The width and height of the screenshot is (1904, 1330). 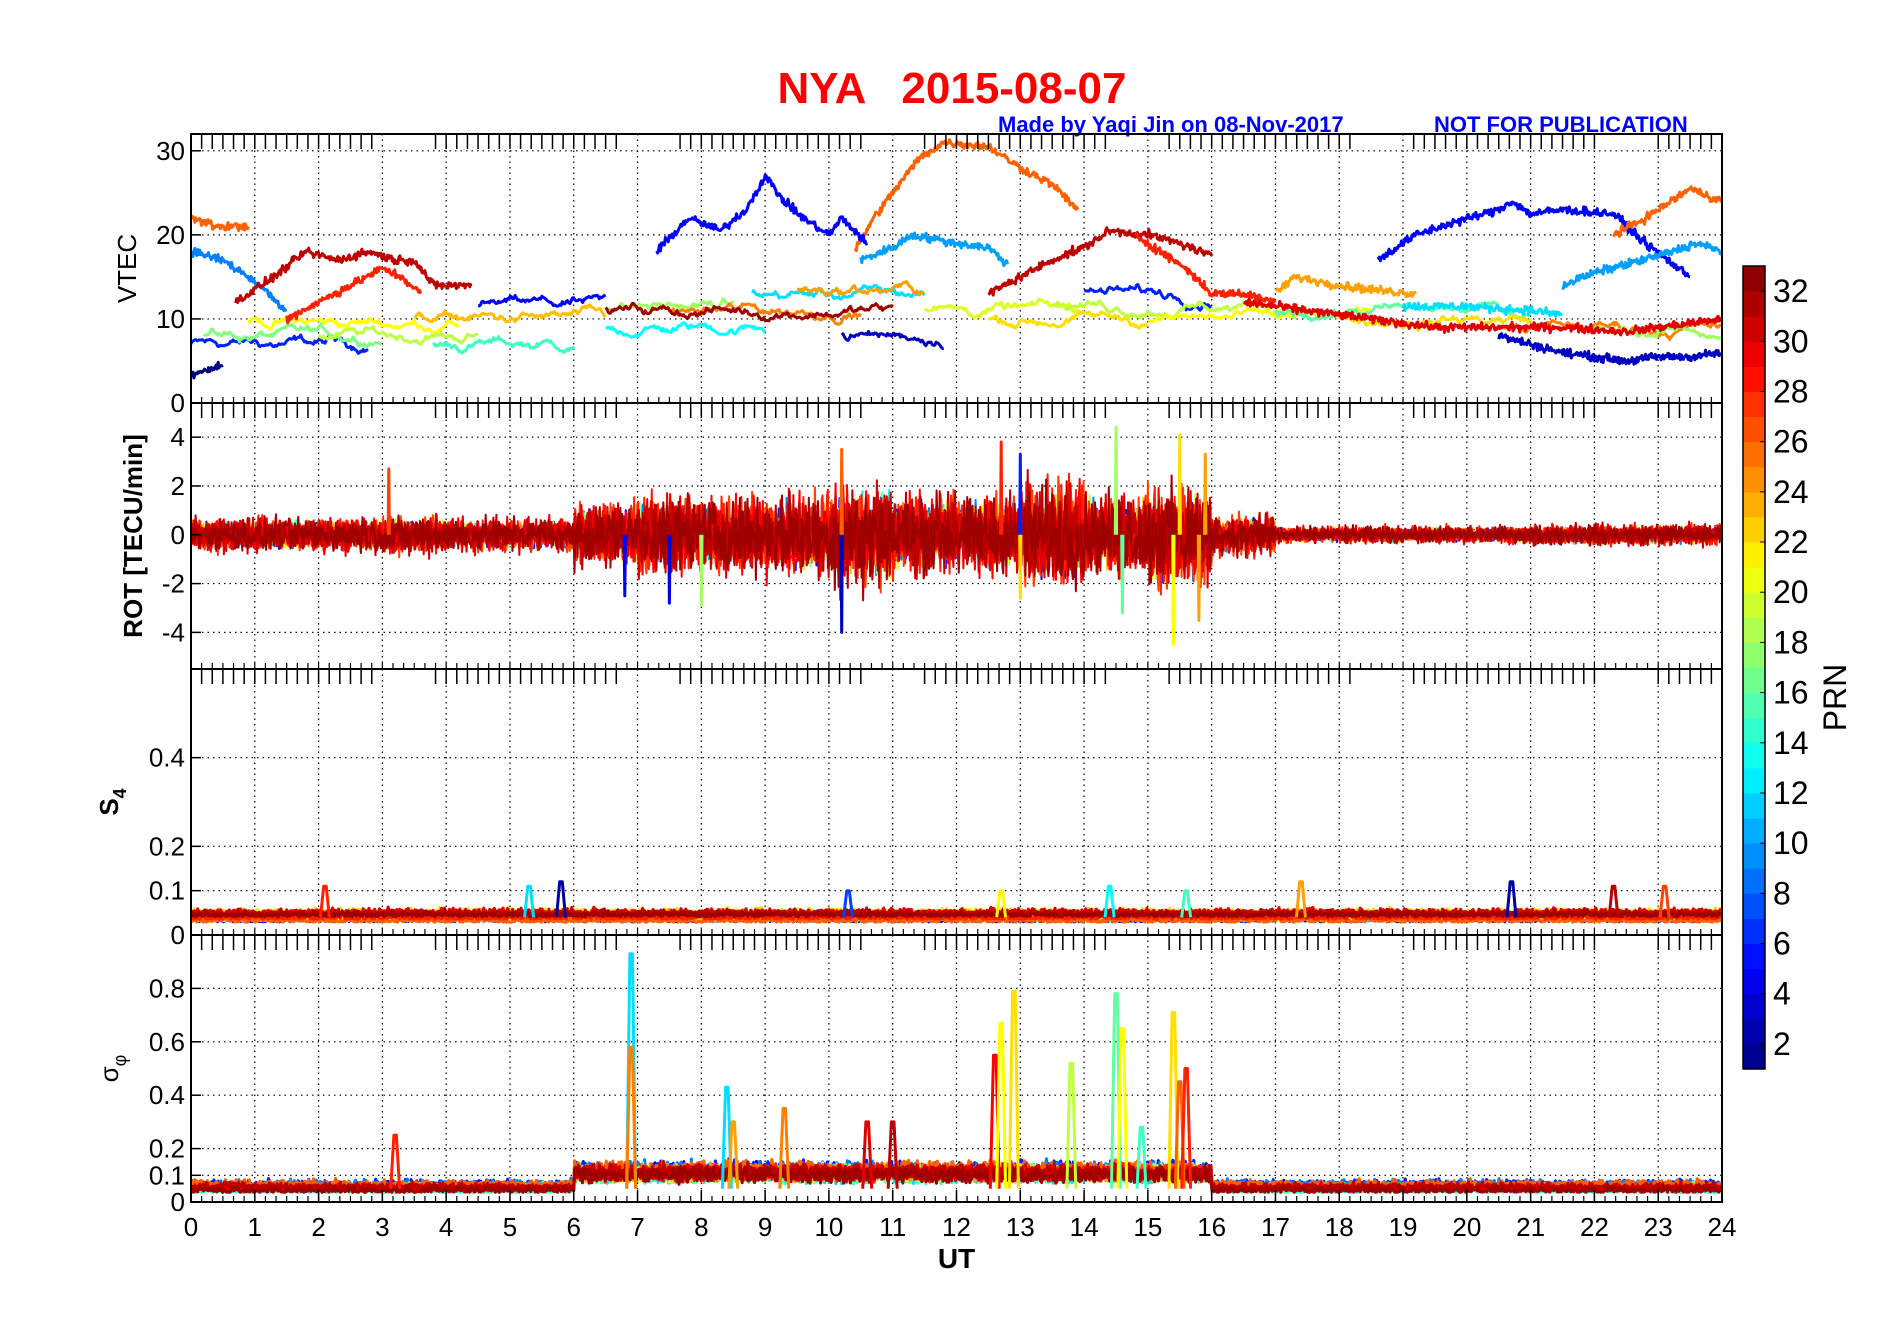 I want to click on data-vtec, so click(x=956, y=259).